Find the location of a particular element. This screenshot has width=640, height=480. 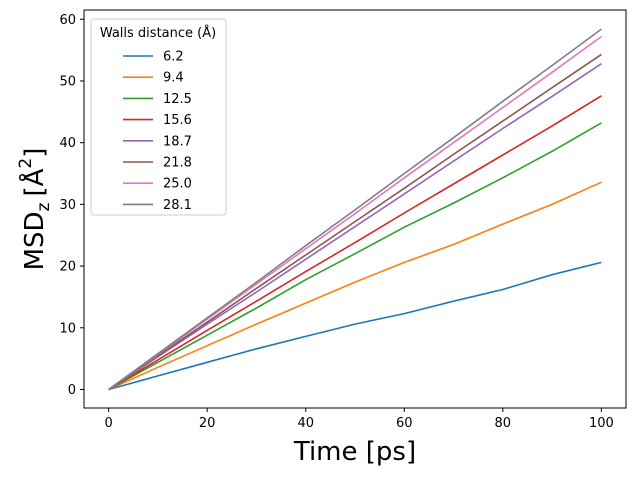

legend-label: 28.1 is located at coordinates (177, 205).